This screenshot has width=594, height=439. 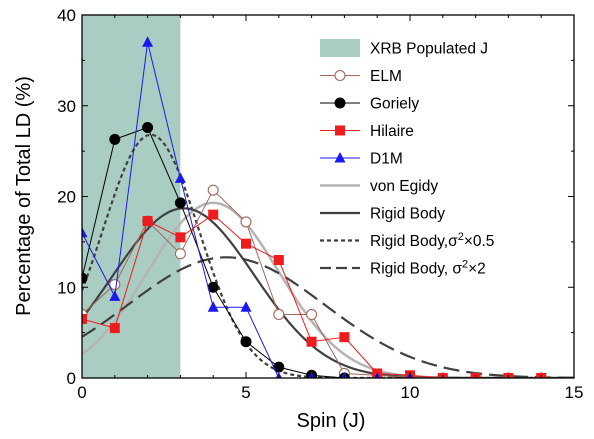 What do you see at coordinates (432, 240) in the screenshot?
I see `legend-label: Rigid Body,σ2×0.5` at bounding box center [432, 240].